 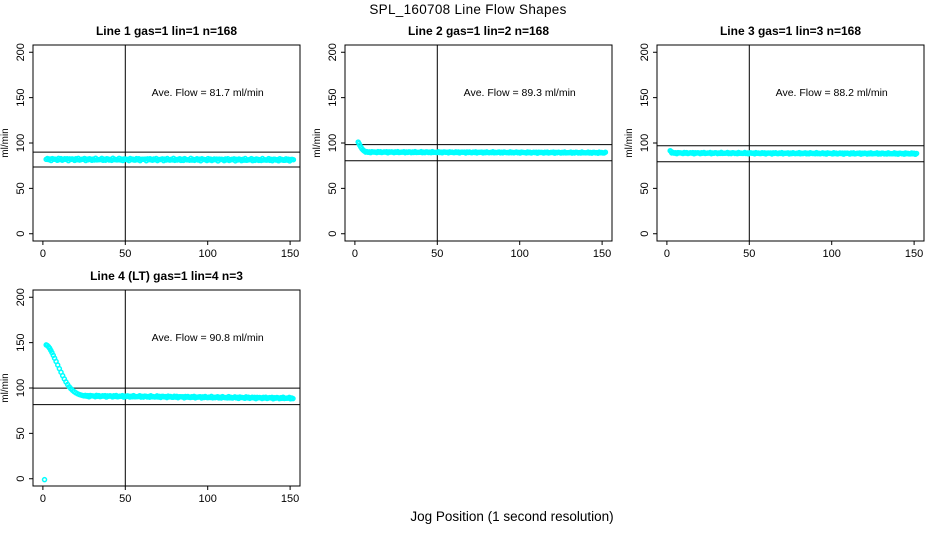 What do you see at coordinates (208, 338) in the screenshot?
I see `average-flow-annotation: Ave. Flow = 90.8 ml/min` at bounding box center [208, 338].